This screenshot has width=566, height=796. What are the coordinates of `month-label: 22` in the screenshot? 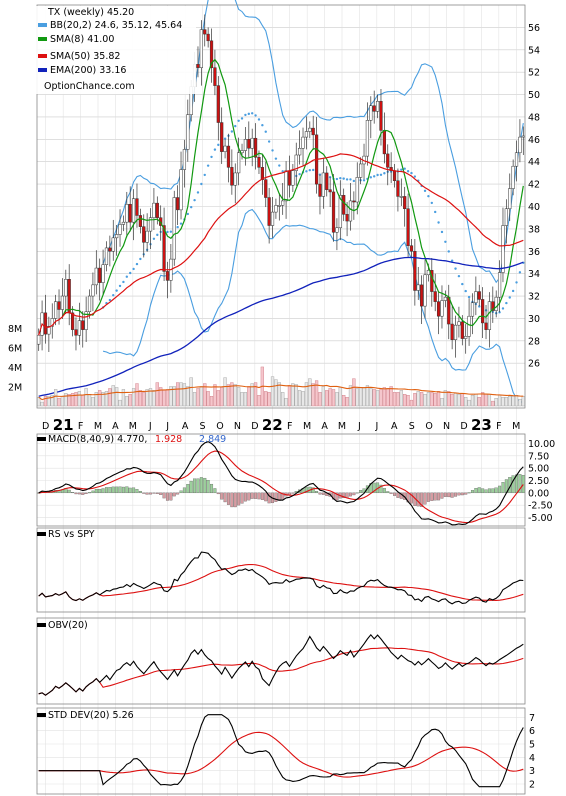 It's located at (272, 425).